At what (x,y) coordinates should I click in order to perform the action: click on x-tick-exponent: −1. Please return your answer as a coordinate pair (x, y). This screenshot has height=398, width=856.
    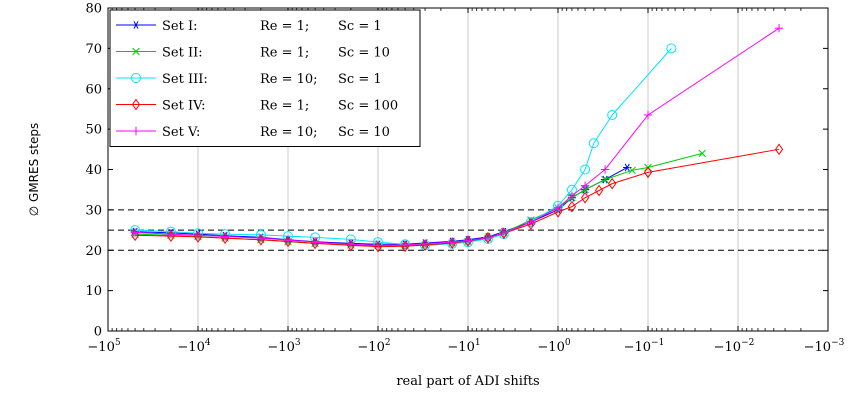
    Looking at the image, I should click on (657, 343).